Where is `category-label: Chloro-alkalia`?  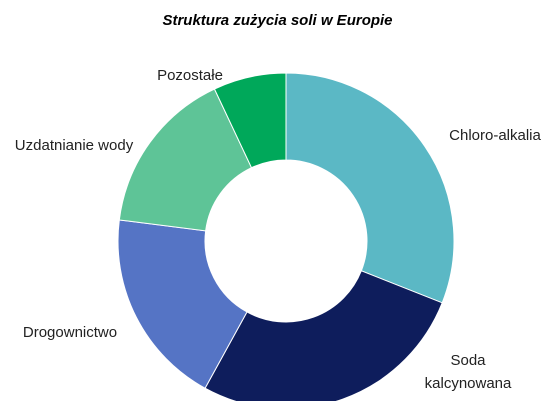 category-label: Chloro-alkalia is located at coordinates (495, 135).